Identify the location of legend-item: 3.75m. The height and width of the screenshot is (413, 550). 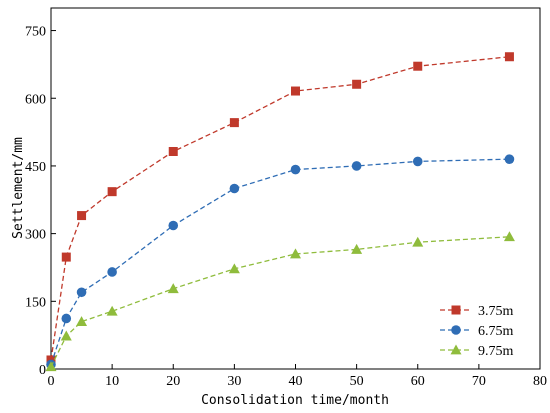
(477, 311).